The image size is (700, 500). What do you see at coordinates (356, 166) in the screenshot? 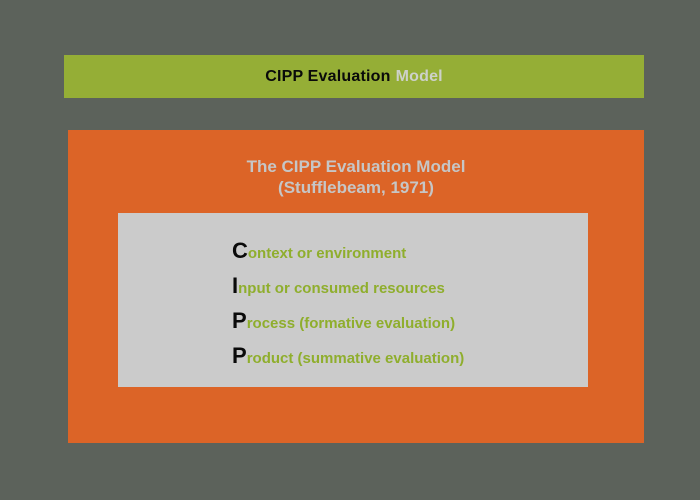
I see `panel-title-line1: The CIPP Evaluation Model` at bounding box center [356, 166].